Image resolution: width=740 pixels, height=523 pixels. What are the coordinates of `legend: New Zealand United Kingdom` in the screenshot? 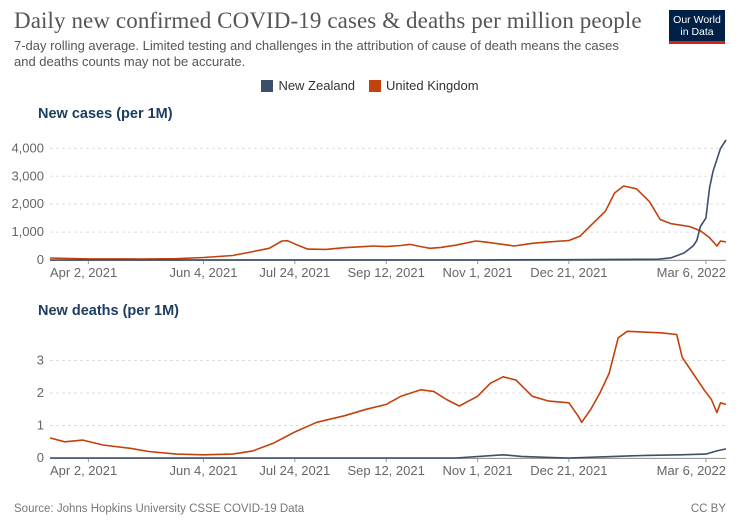 It's located at (370, 85).